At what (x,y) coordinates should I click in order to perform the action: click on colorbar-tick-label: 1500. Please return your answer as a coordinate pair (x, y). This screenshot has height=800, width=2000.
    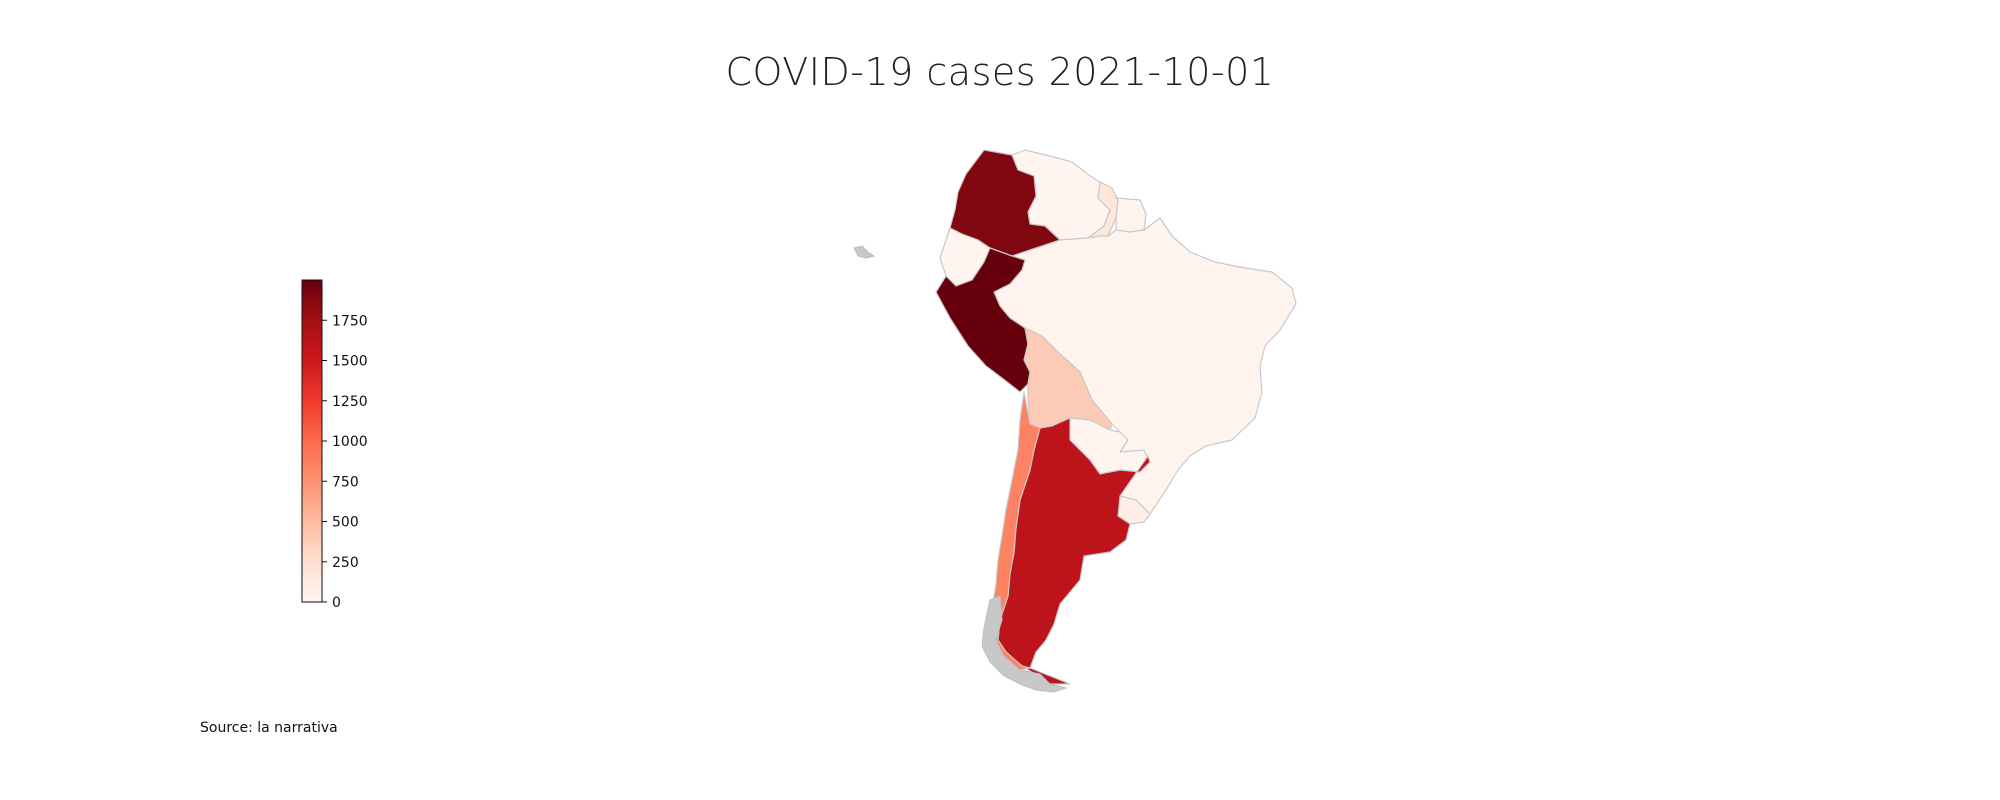
    Looking at the image, I should click on (350, 362).